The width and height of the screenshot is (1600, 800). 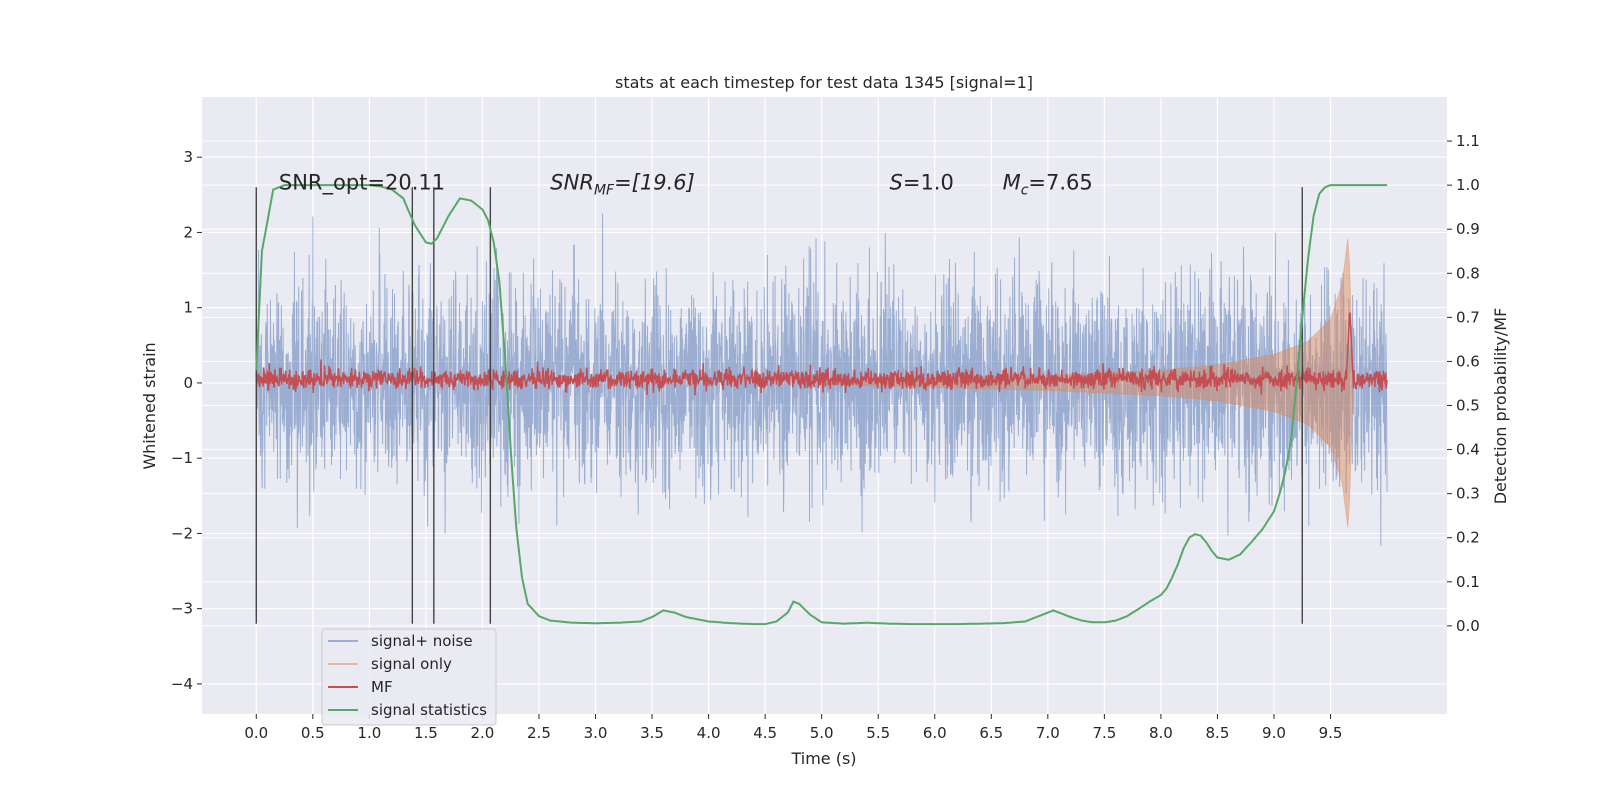 What do you see at coordinates (596, 733) in the screenshot?
I see `x-tick-label-6: 3.0` at bounding box center [596, 733].